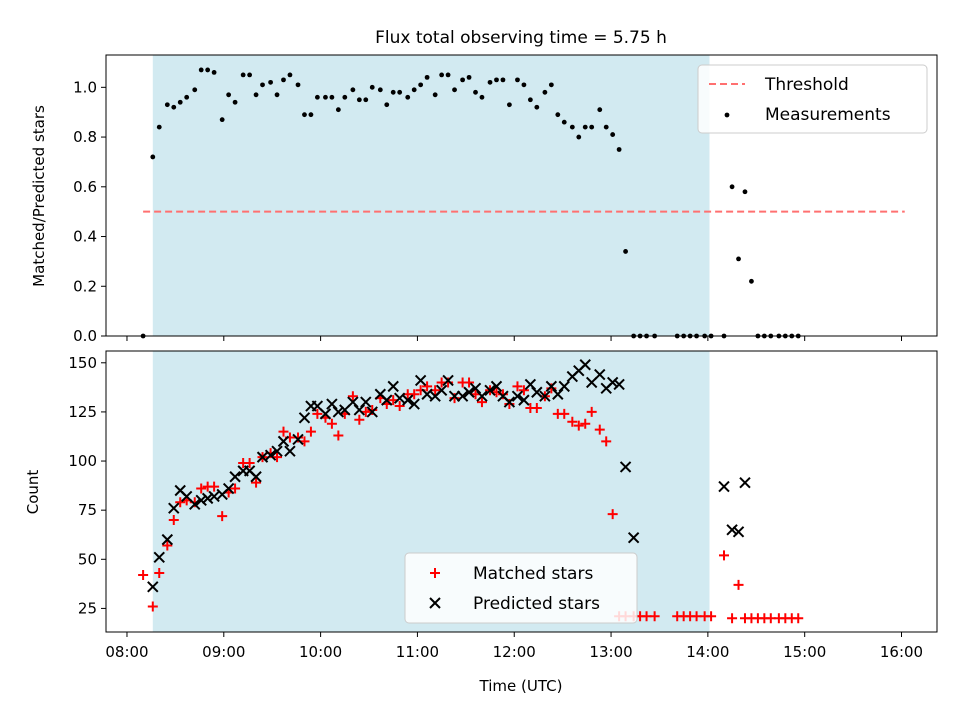 The height and width of the screenshot is (724, 960). Describe the element at coordinates (39, 196) in the screenshot. I see `ratio-y-axis-label: Matched/Predicted stars` at that location.